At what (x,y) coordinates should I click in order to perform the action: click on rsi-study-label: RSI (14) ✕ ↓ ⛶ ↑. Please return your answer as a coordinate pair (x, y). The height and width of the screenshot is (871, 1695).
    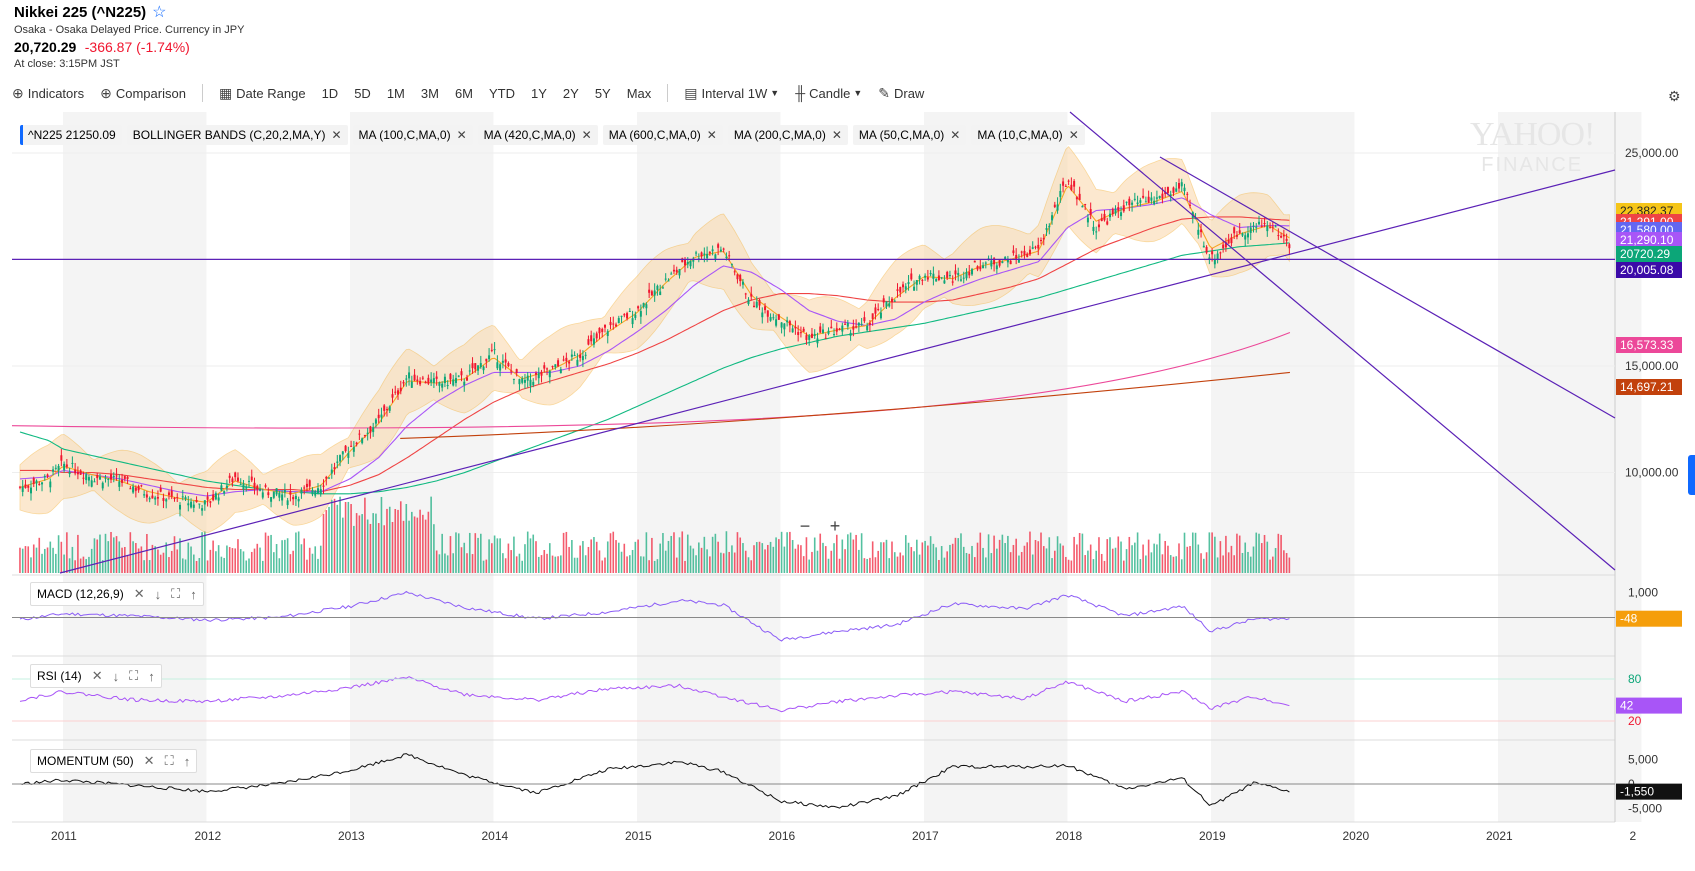
    Looking at the image, I should click on (96, 676).